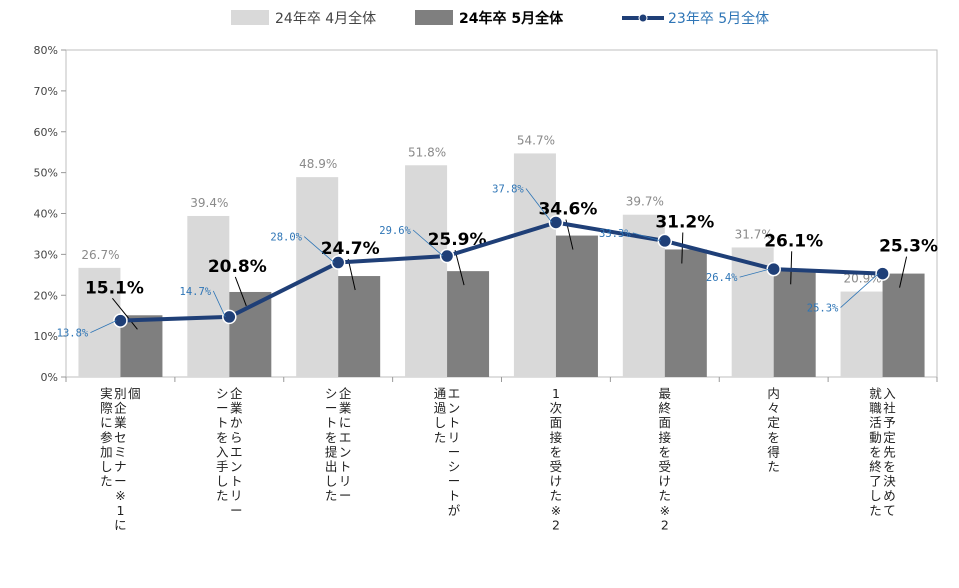  I want to click on legend-swatch-24-april, so click(250, 17).